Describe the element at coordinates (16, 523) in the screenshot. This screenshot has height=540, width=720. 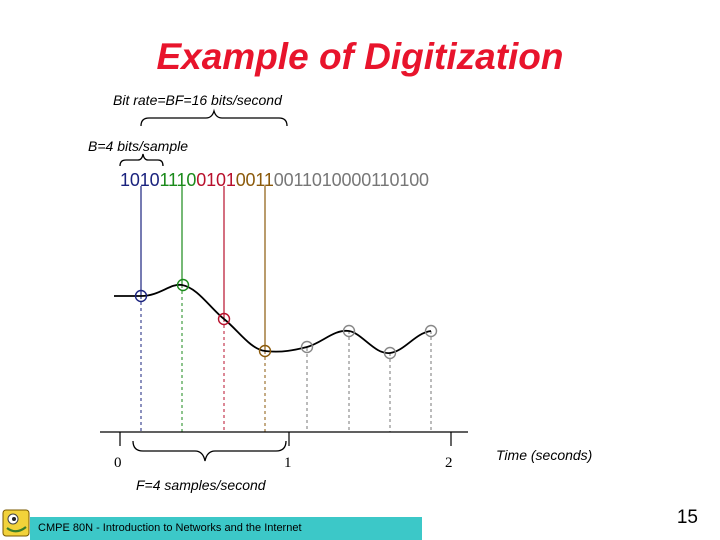
I see `course-logo-icon` at that location.